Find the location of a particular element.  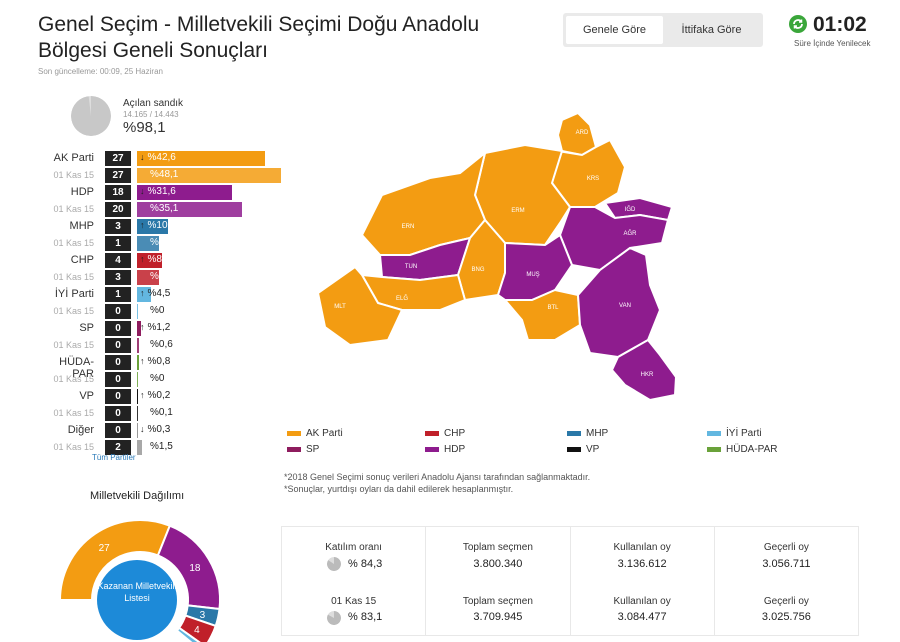

province-label: AĞR is located at coordinates (630, 233).